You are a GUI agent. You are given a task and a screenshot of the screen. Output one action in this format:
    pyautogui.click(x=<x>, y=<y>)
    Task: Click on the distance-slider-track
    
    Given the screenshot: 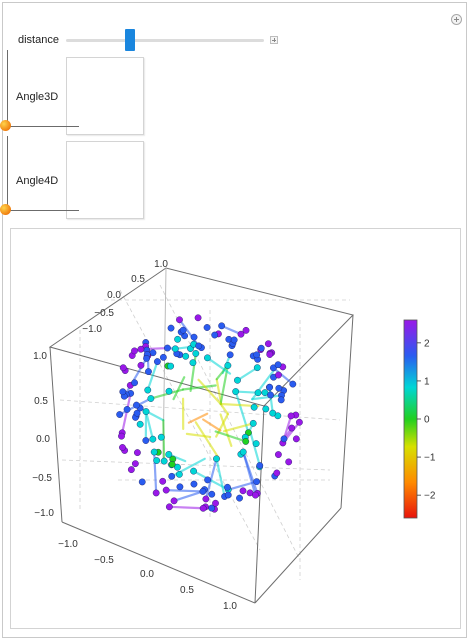 What is the action you would take?
    pyautogui.click(x=165, y=40)
    